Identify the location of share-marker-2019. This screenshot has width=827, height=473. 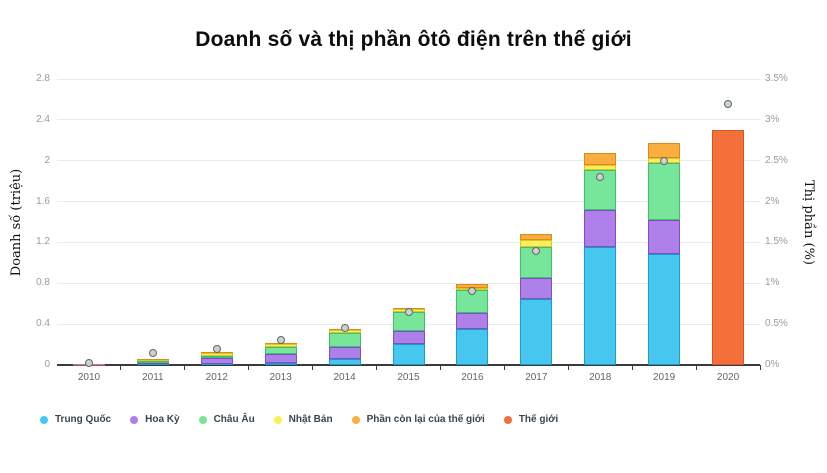
(664, 160).